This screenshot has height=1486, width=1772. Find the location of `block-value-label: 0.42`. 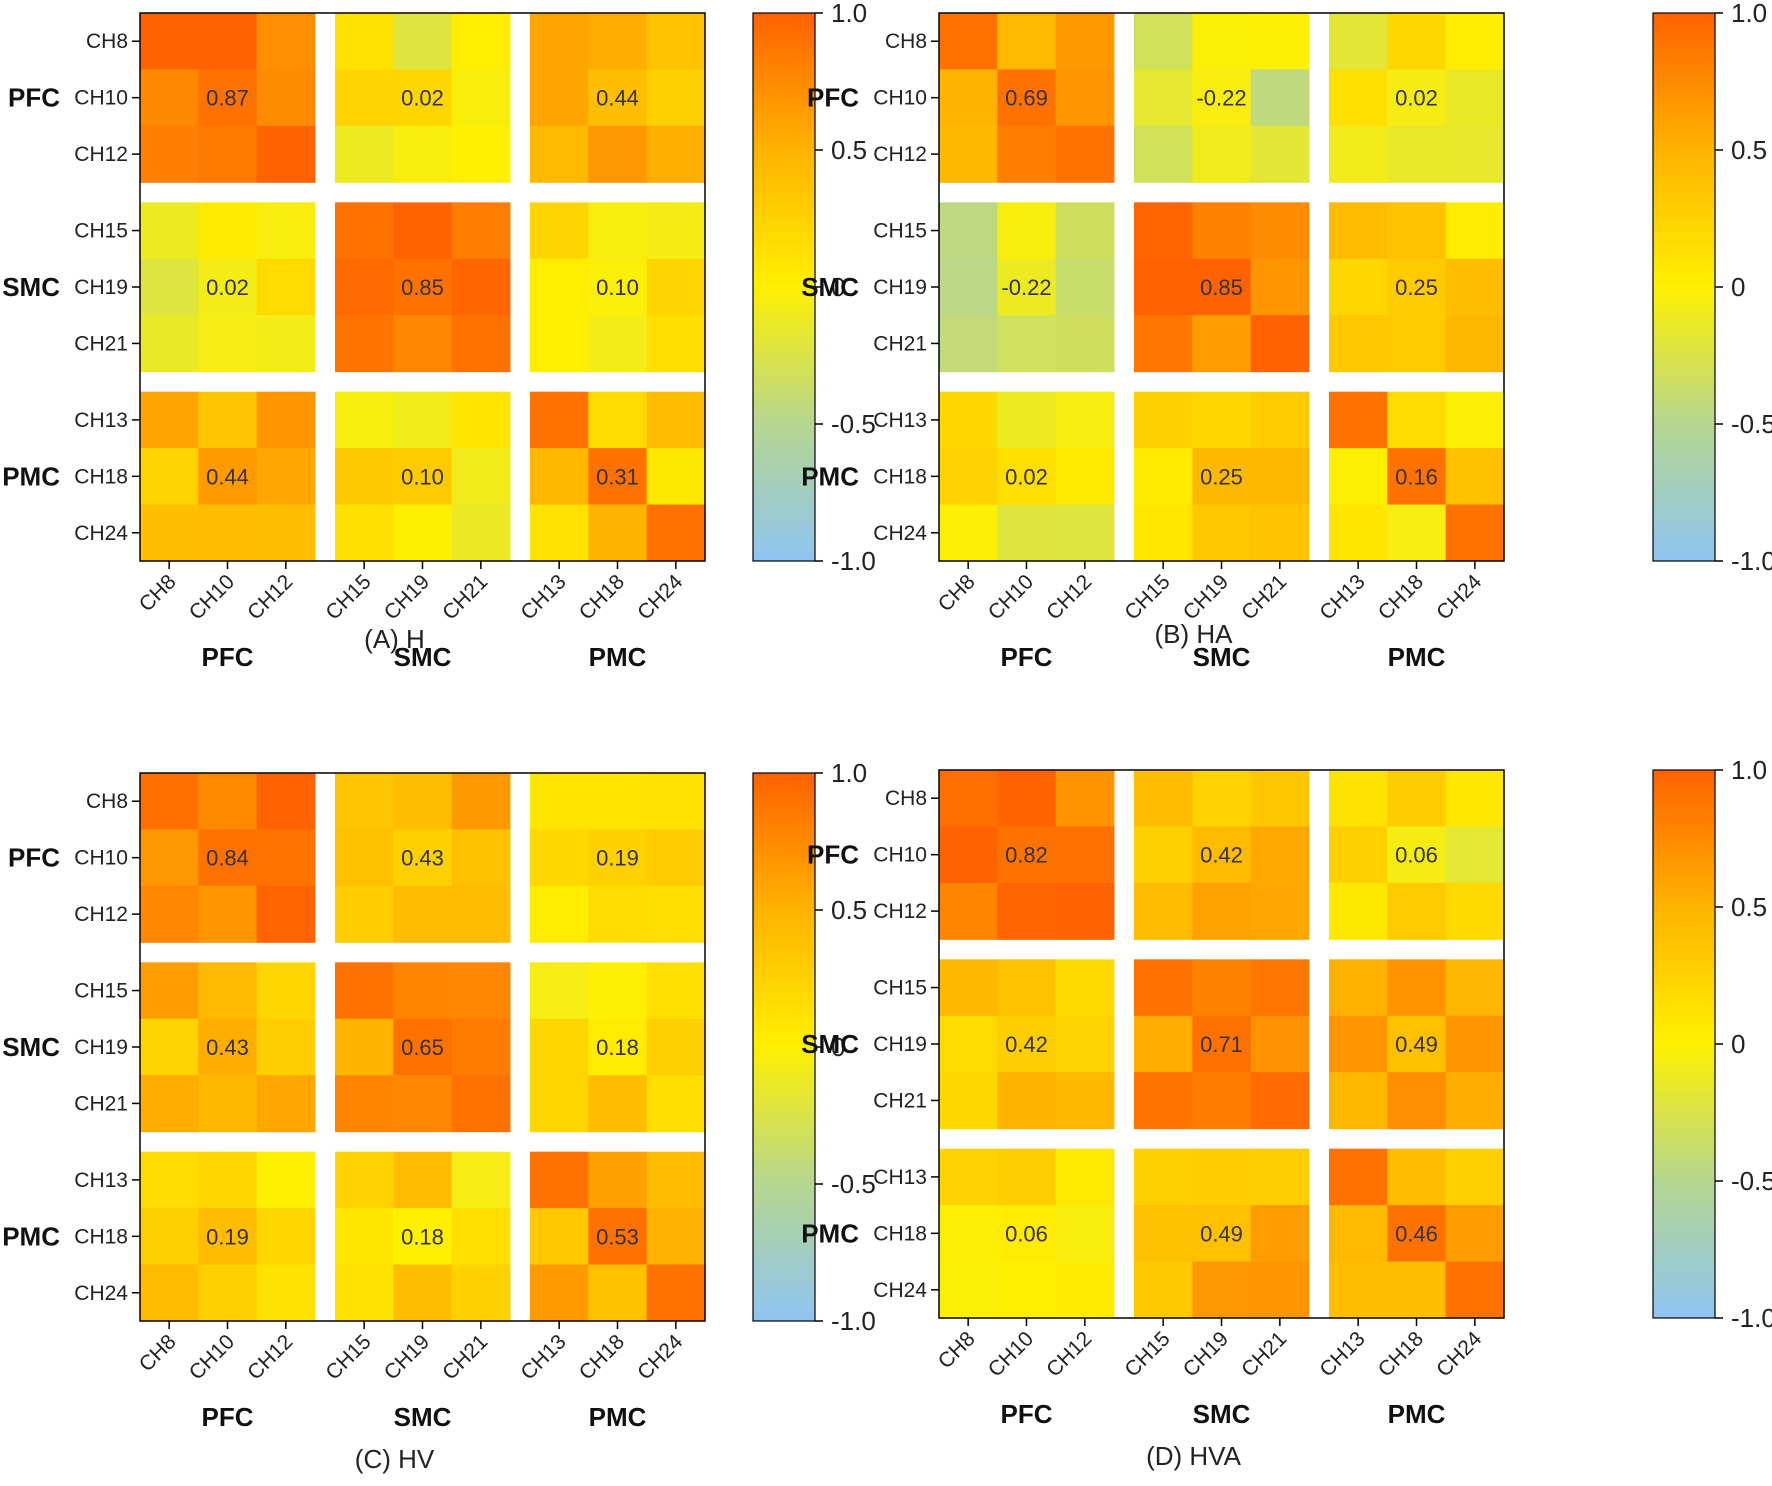

block-value-label: 0.42 is located at coordinates (1221, 855).